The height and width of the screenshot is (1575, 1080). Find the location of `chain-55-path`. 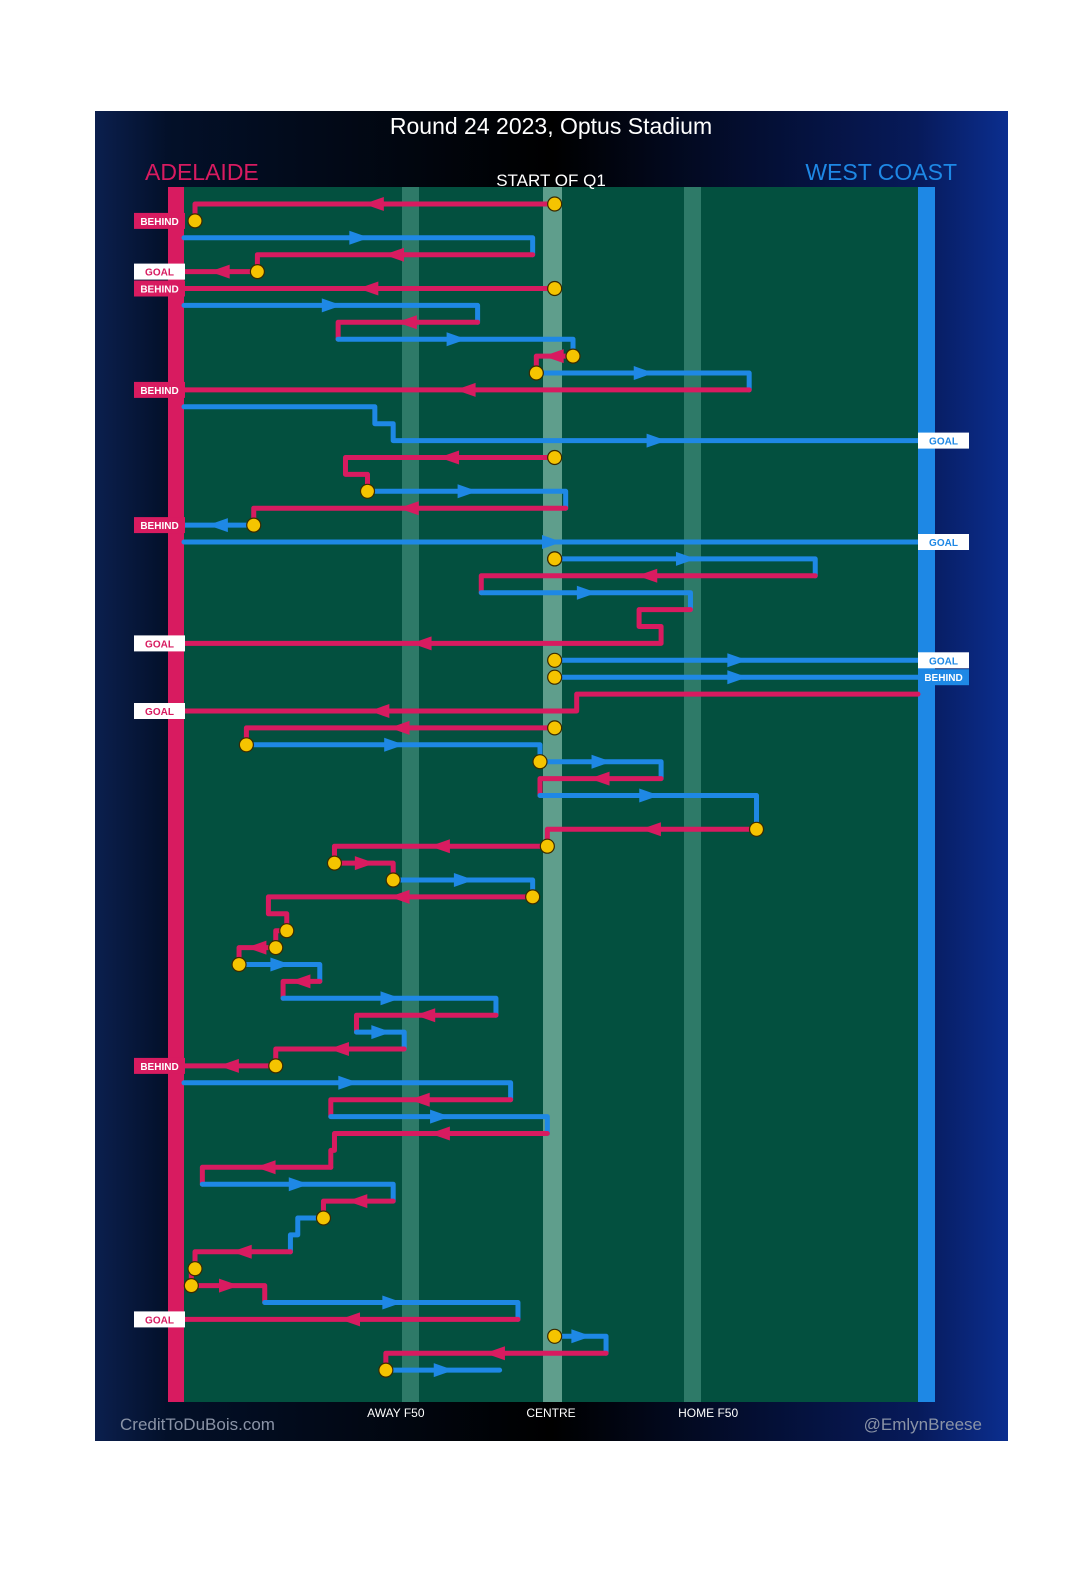

chain-55-path is located at coordinates (391, 1311).